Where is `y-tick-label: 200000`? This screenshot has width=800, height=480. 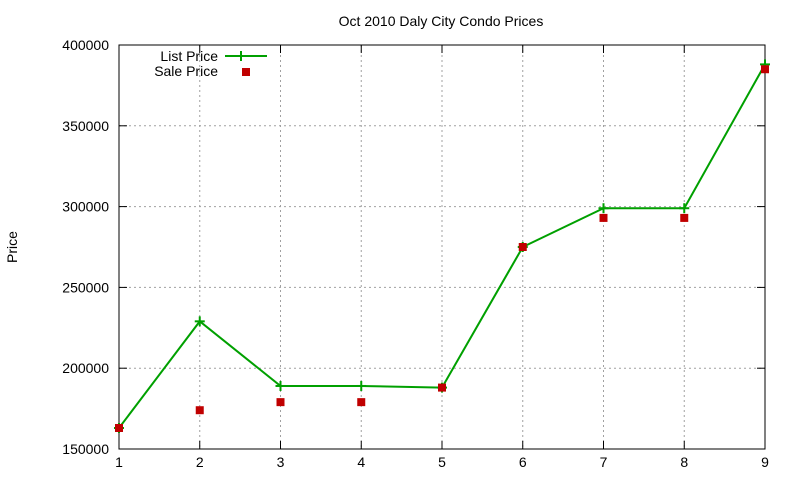 y-tick-label: 200000 is located at coordinates (85, 368).